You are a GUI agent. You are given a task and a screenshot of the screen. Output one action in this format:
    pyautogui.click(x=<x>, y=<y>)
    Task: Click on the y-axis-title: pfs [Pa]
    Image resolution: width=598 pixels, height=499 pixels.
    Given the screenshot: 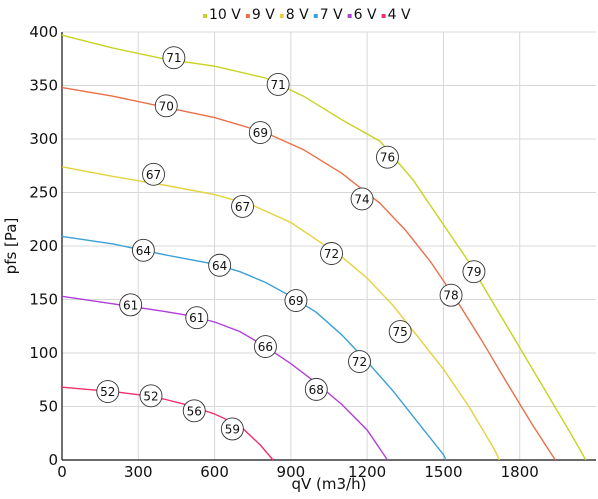 What is the action you would take?
    pyautogui.click(x=11, y=246)
    